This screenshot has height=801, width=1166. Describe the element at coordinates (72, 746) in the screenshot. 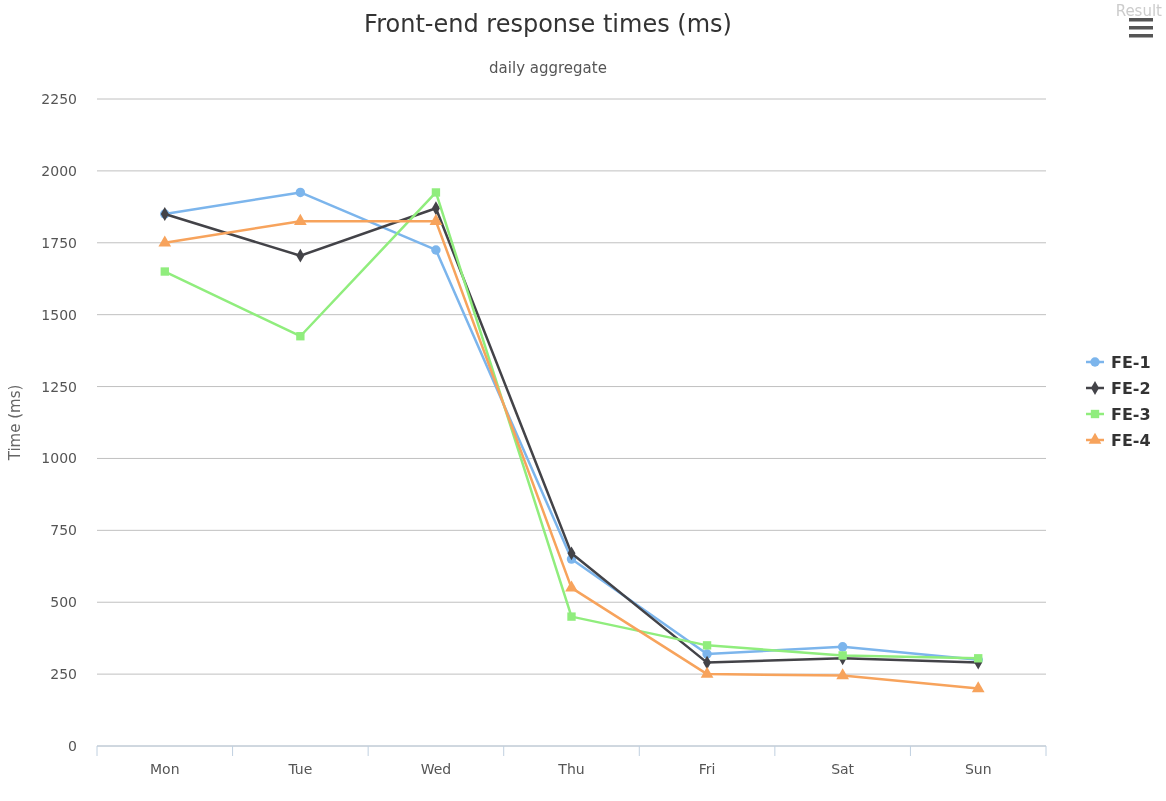

I see `y-tick-label: 0` at that location.